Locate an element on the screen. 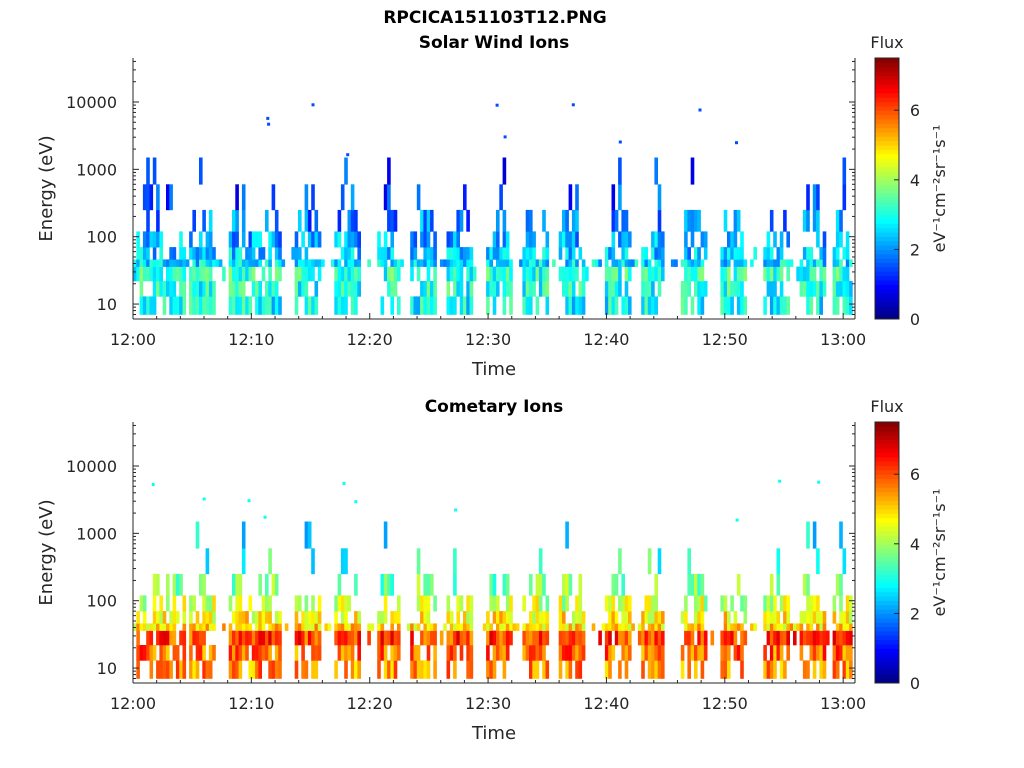 This screenshot has width=1024, height=768. figure-title: RPCICA151103T12.PNG is located at coordinates (494, 18).